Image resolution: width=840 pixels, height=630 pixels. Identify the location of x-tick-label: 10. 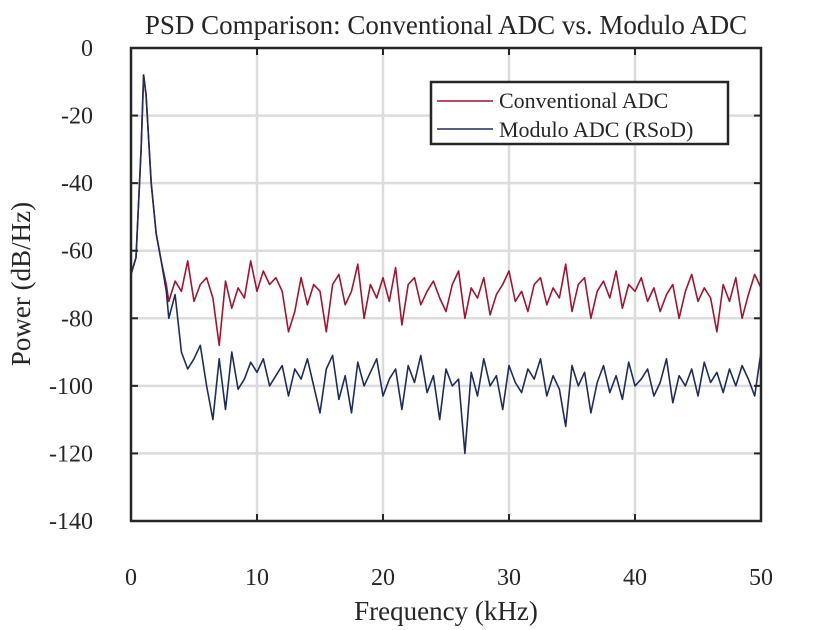
(257, 578).